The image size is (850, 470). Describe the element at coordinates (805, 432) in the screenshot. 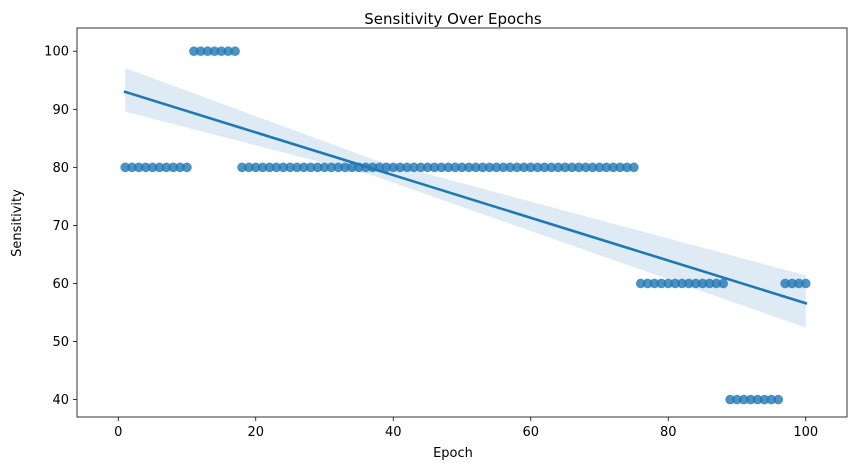

I see `x-tick-label: 100` at that location.